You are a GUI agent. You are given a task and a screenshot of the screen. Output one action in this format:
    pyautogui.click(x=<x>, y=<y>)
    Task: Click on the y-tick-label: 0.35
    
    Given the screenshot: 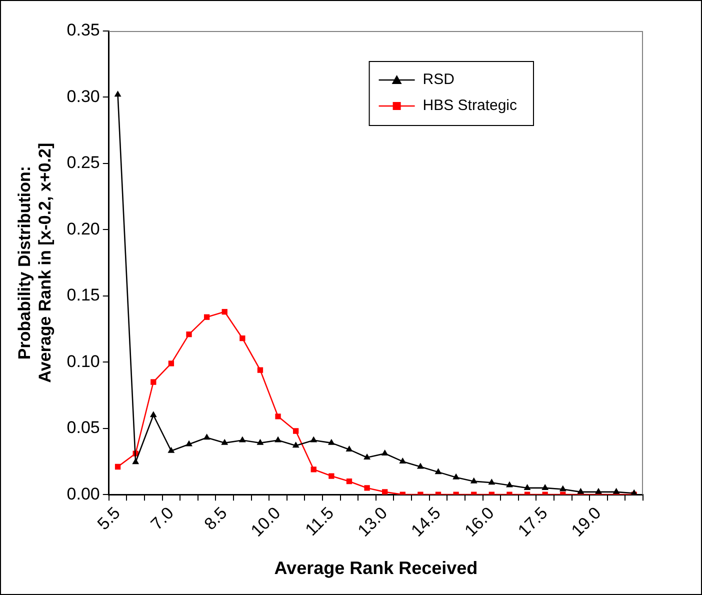 What is the action you would take?
    pyautogui.click(x=83, y=30)
    